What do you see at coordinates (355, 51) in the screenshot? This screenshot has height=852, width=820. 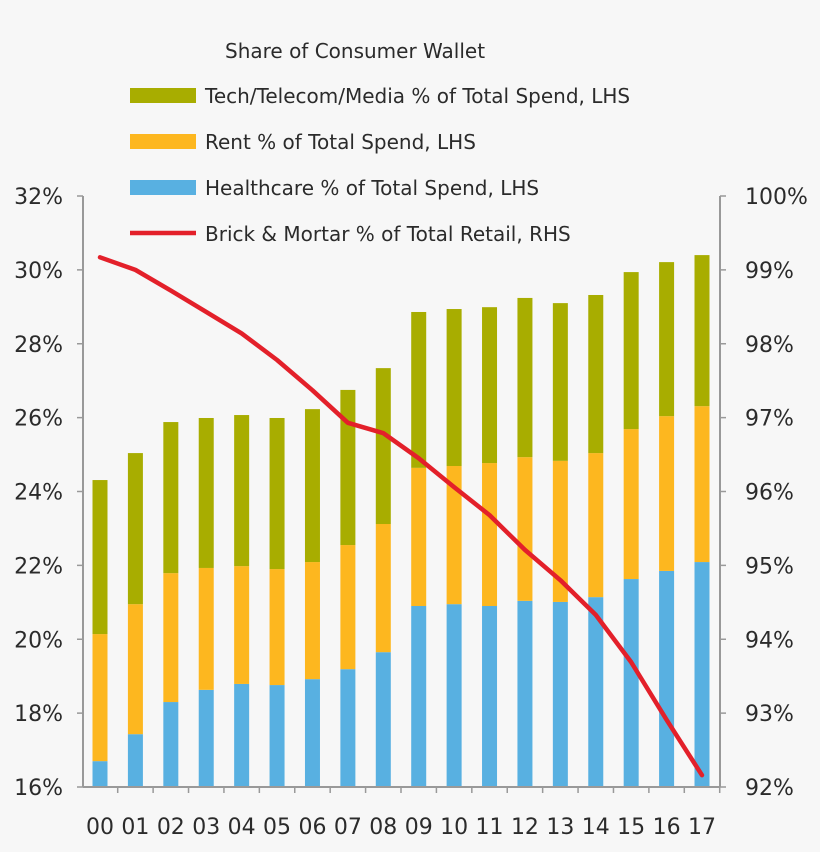 I see `legend-title: Share of Consumer Wallet` at bounding box center [355, 51].